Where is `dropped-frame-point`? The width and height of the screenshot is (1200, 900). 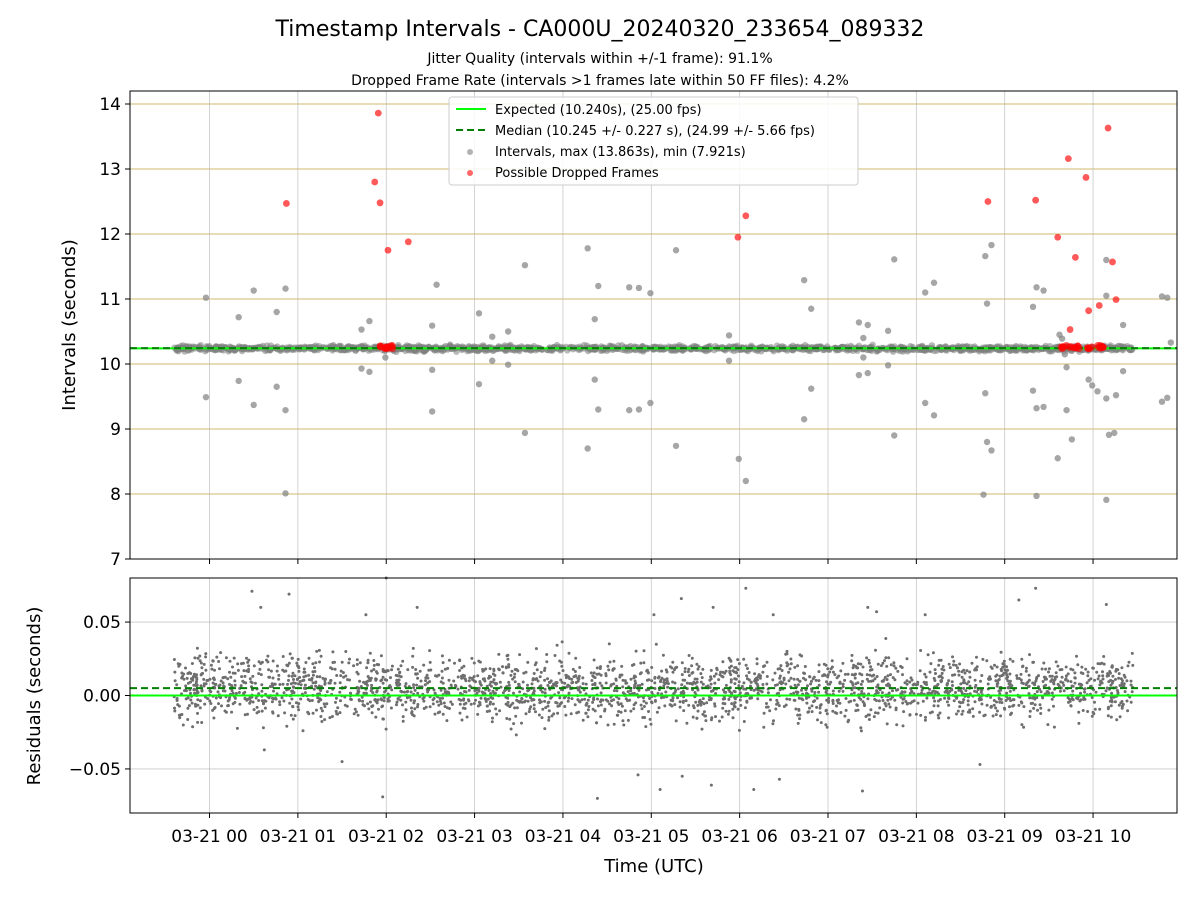
dropped-frame-point is located at coordinates (1068, 159).